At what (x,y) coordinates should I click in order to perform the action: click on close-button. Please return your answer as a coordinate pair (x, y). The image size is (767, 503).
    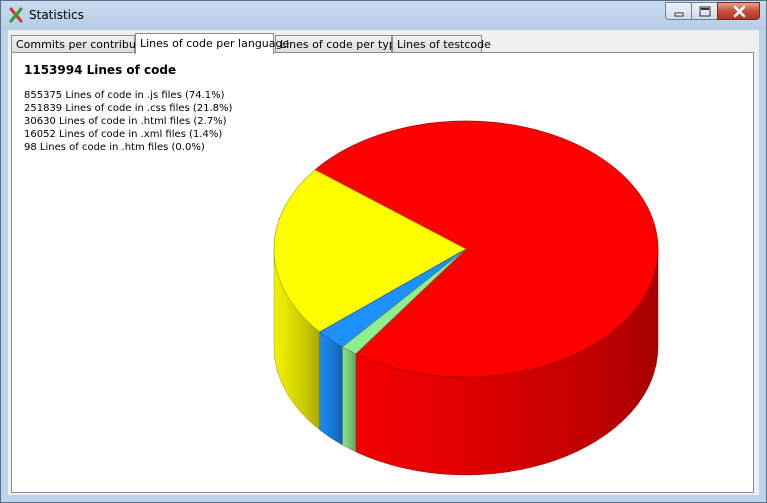
    Looking at the image, I should click on (738, 11).